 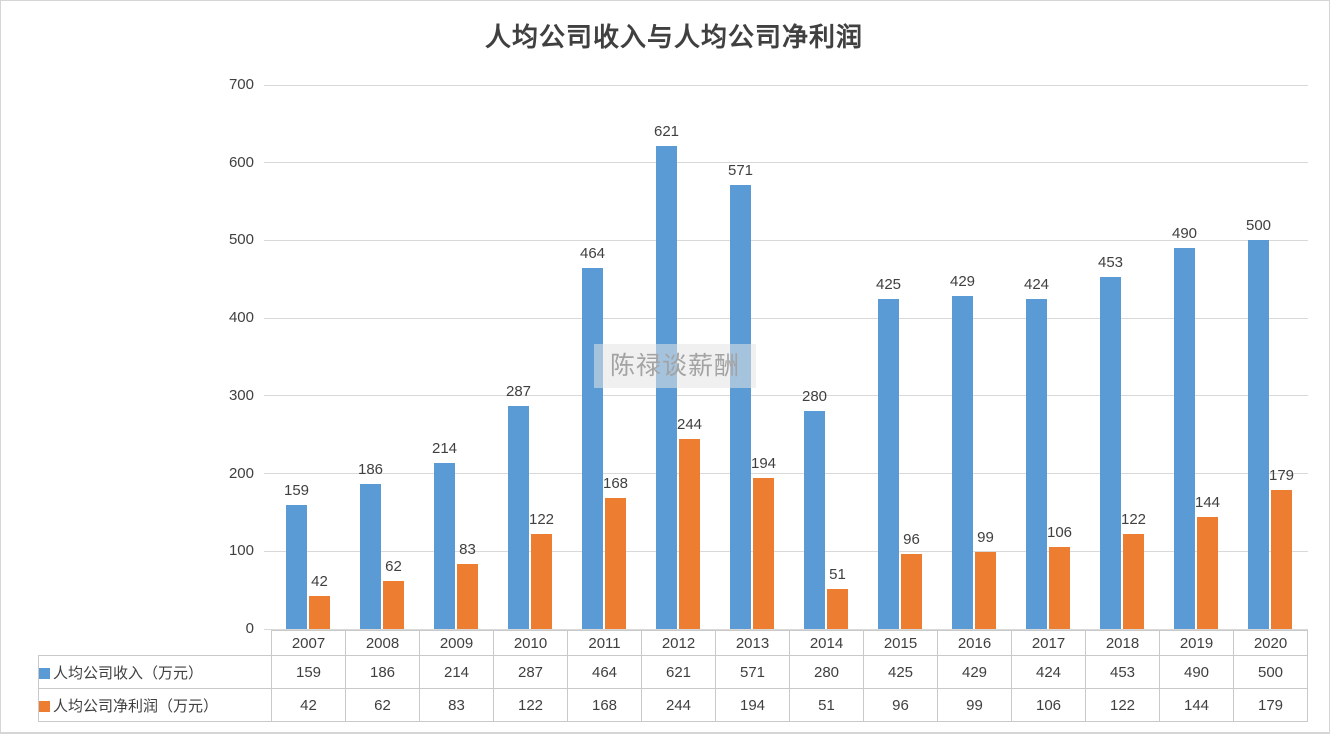 I want to click on legend-revenue: 人均公司收入（万元）, so click(x=155, y=672).